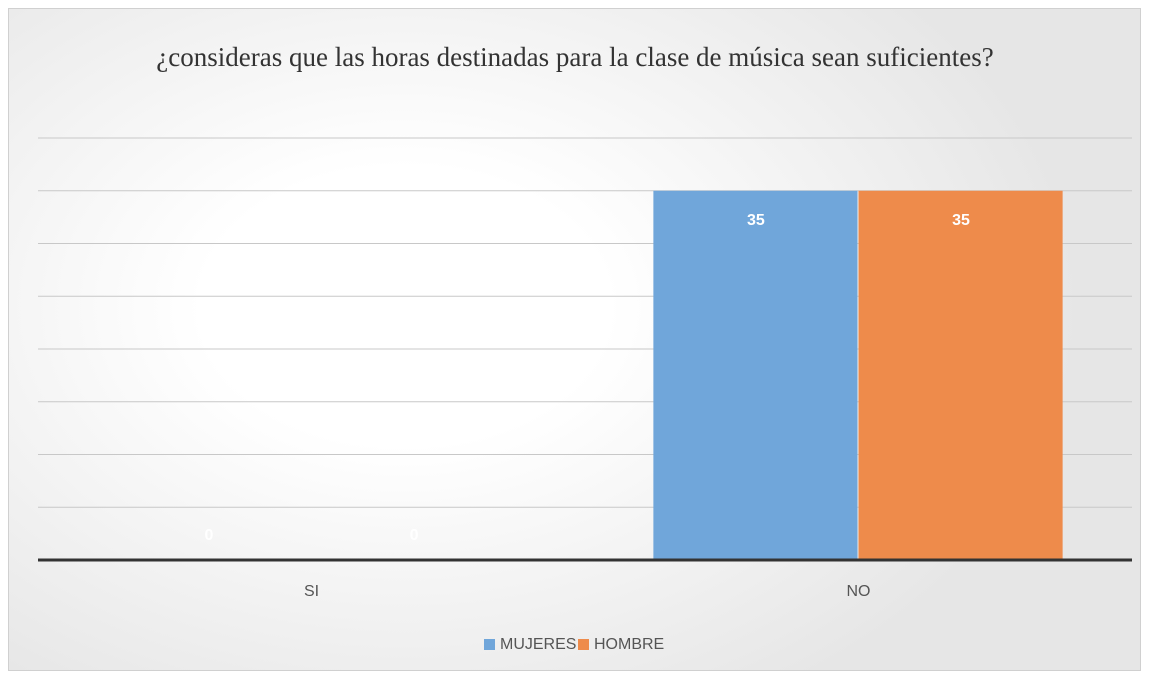 Image resolution: width=1149 pixels, height=677 pixels. What do you see at coordinates (311, 591) in the screenshot?
I see `x-tick-label: SI` at bounding box center [311, 591].